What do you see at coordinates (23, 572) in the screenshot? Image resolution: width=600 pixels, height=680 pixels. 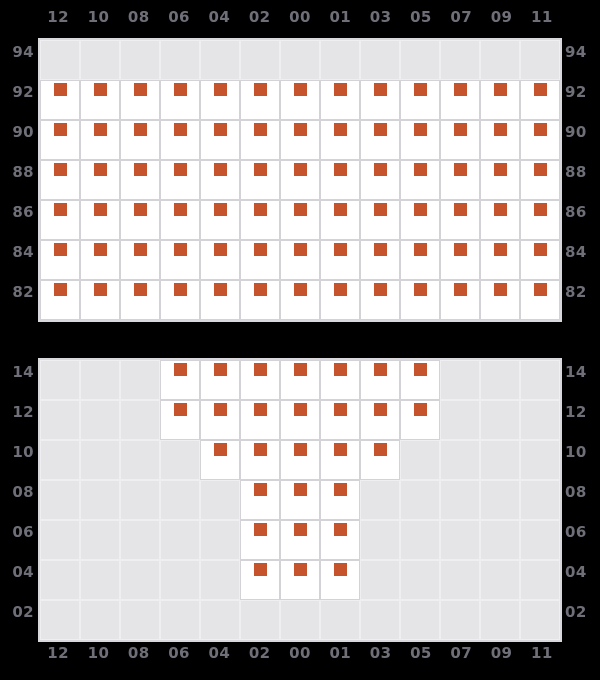 I see `y-axis-tick-label: 04` at bounding box center [23, 572].